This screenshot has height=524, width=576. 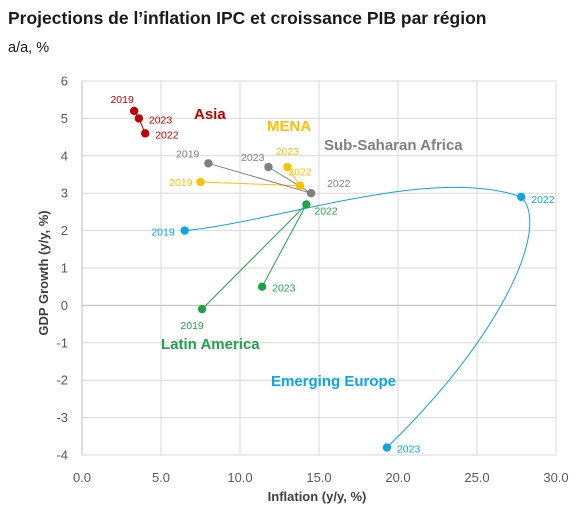 What do you see at coordinates (82, 477) in the screenshot?
I see `x-tick-label: 0.0` at bounding box center [82, 477].